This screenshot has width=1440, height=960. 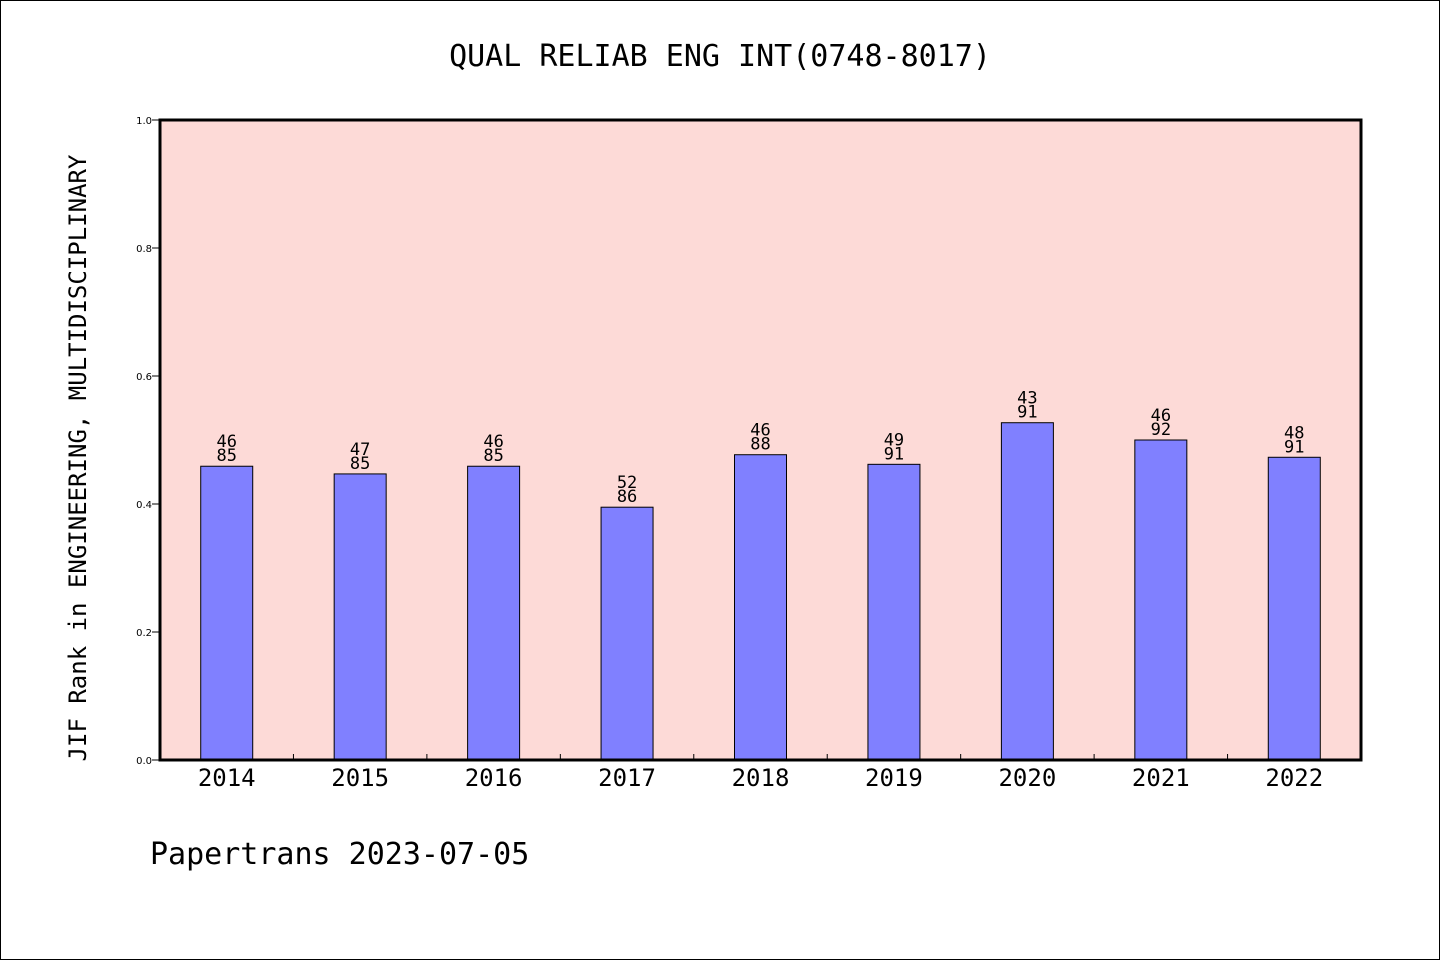 What do you see at coordinates (360, 617) in the screenshot?
I see `bar-2015` at bounding box center [360, 617].